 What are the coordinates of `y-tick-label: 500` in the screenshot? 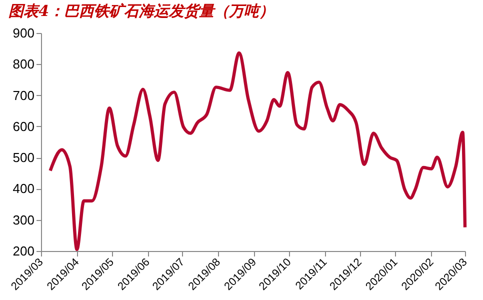 It's located at (23, 158).